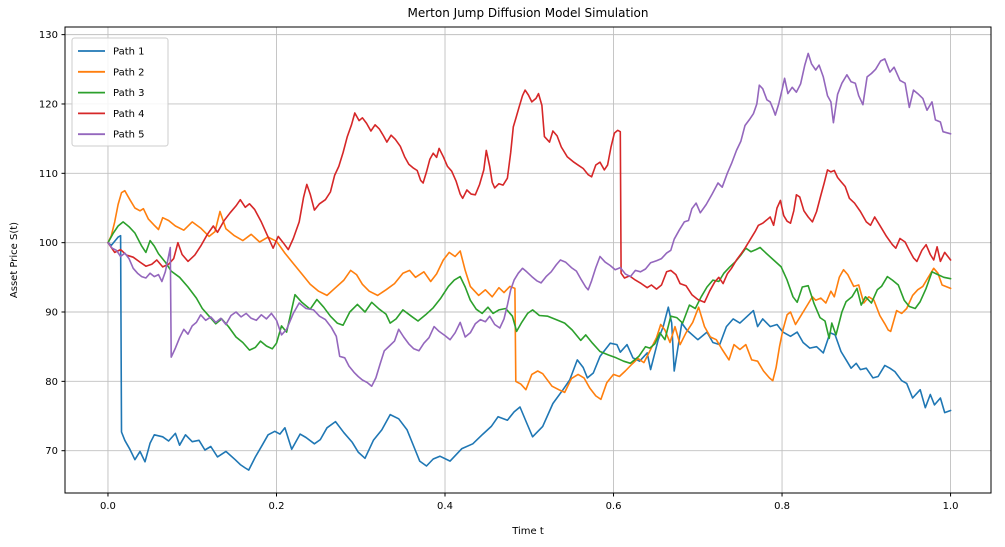 This screenshot has width=1005, height=547. Describe the element at coordinates (129, 93) in the screenshot. I see `legend-label-3: Path 3` at that location.